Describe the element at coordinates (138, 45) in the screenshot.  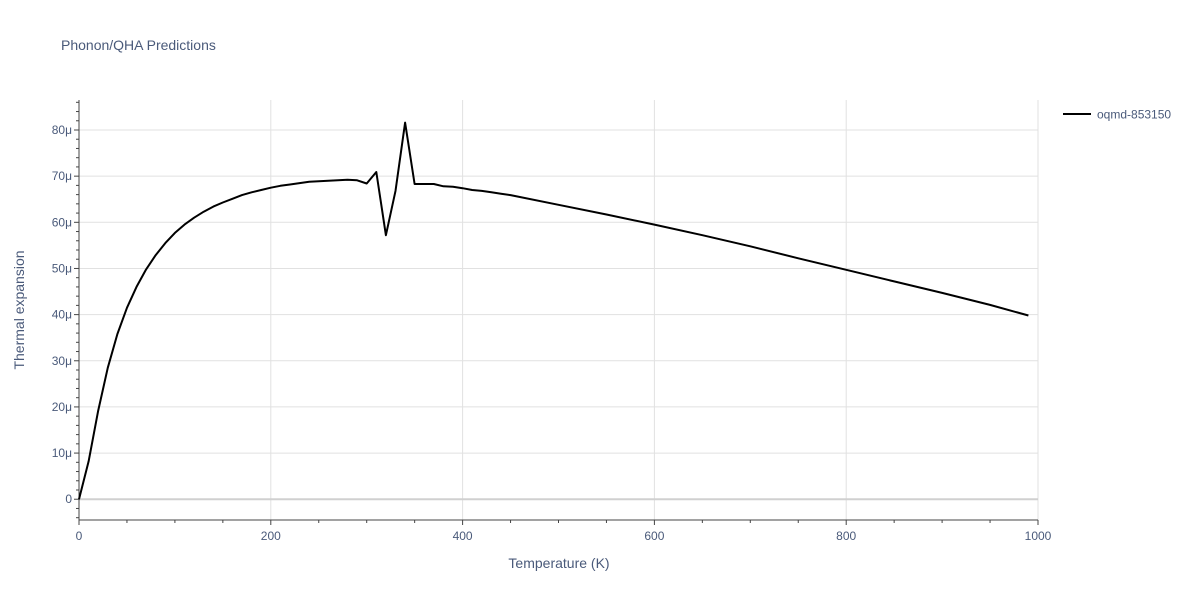
I see `chart-title: Phonon/QHA Predictions` at that location.